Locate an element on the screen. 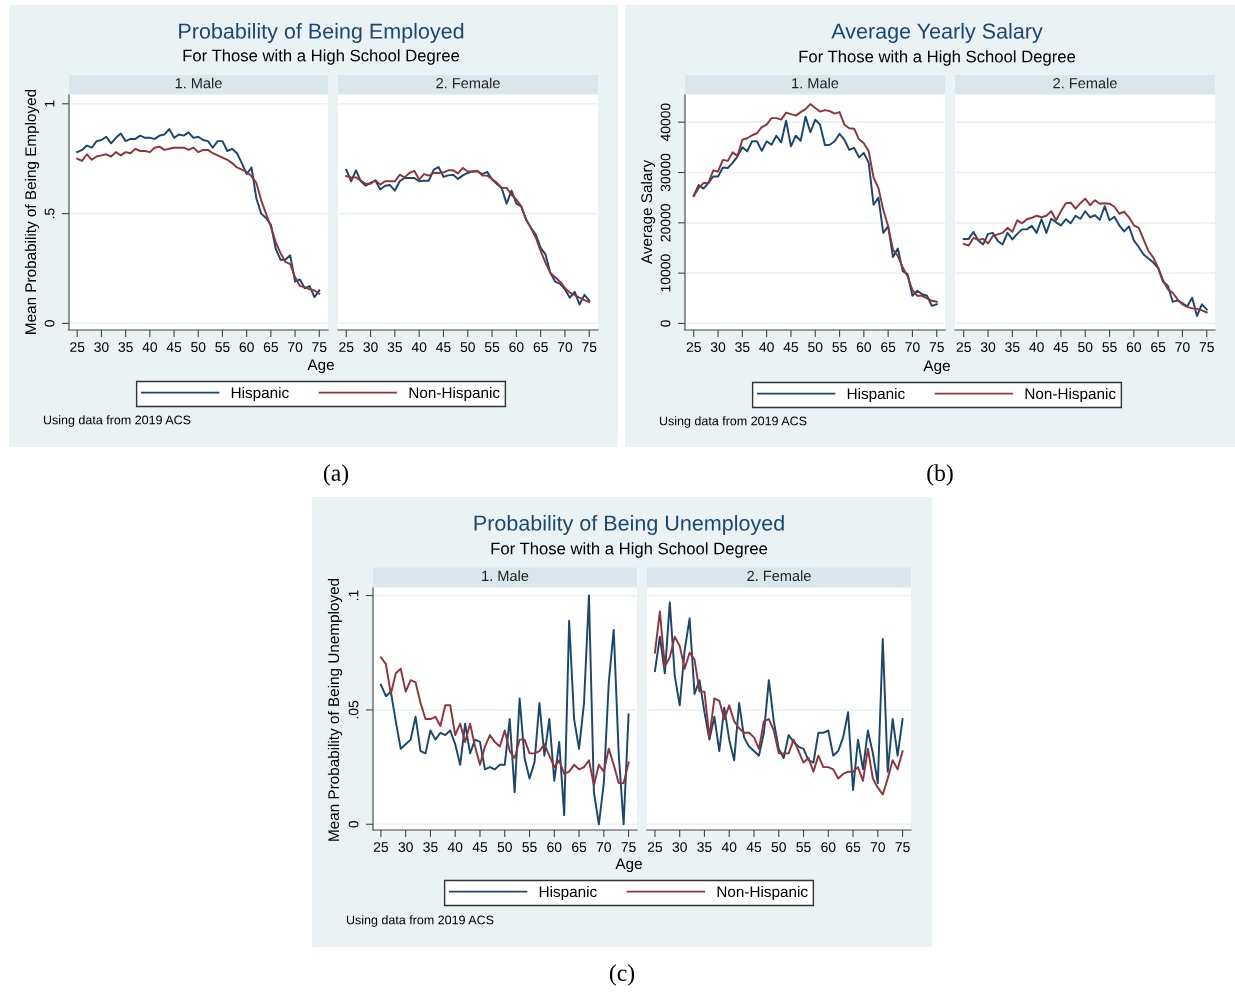  y-tick-label: 30000 is located at coordinates (665, 172).